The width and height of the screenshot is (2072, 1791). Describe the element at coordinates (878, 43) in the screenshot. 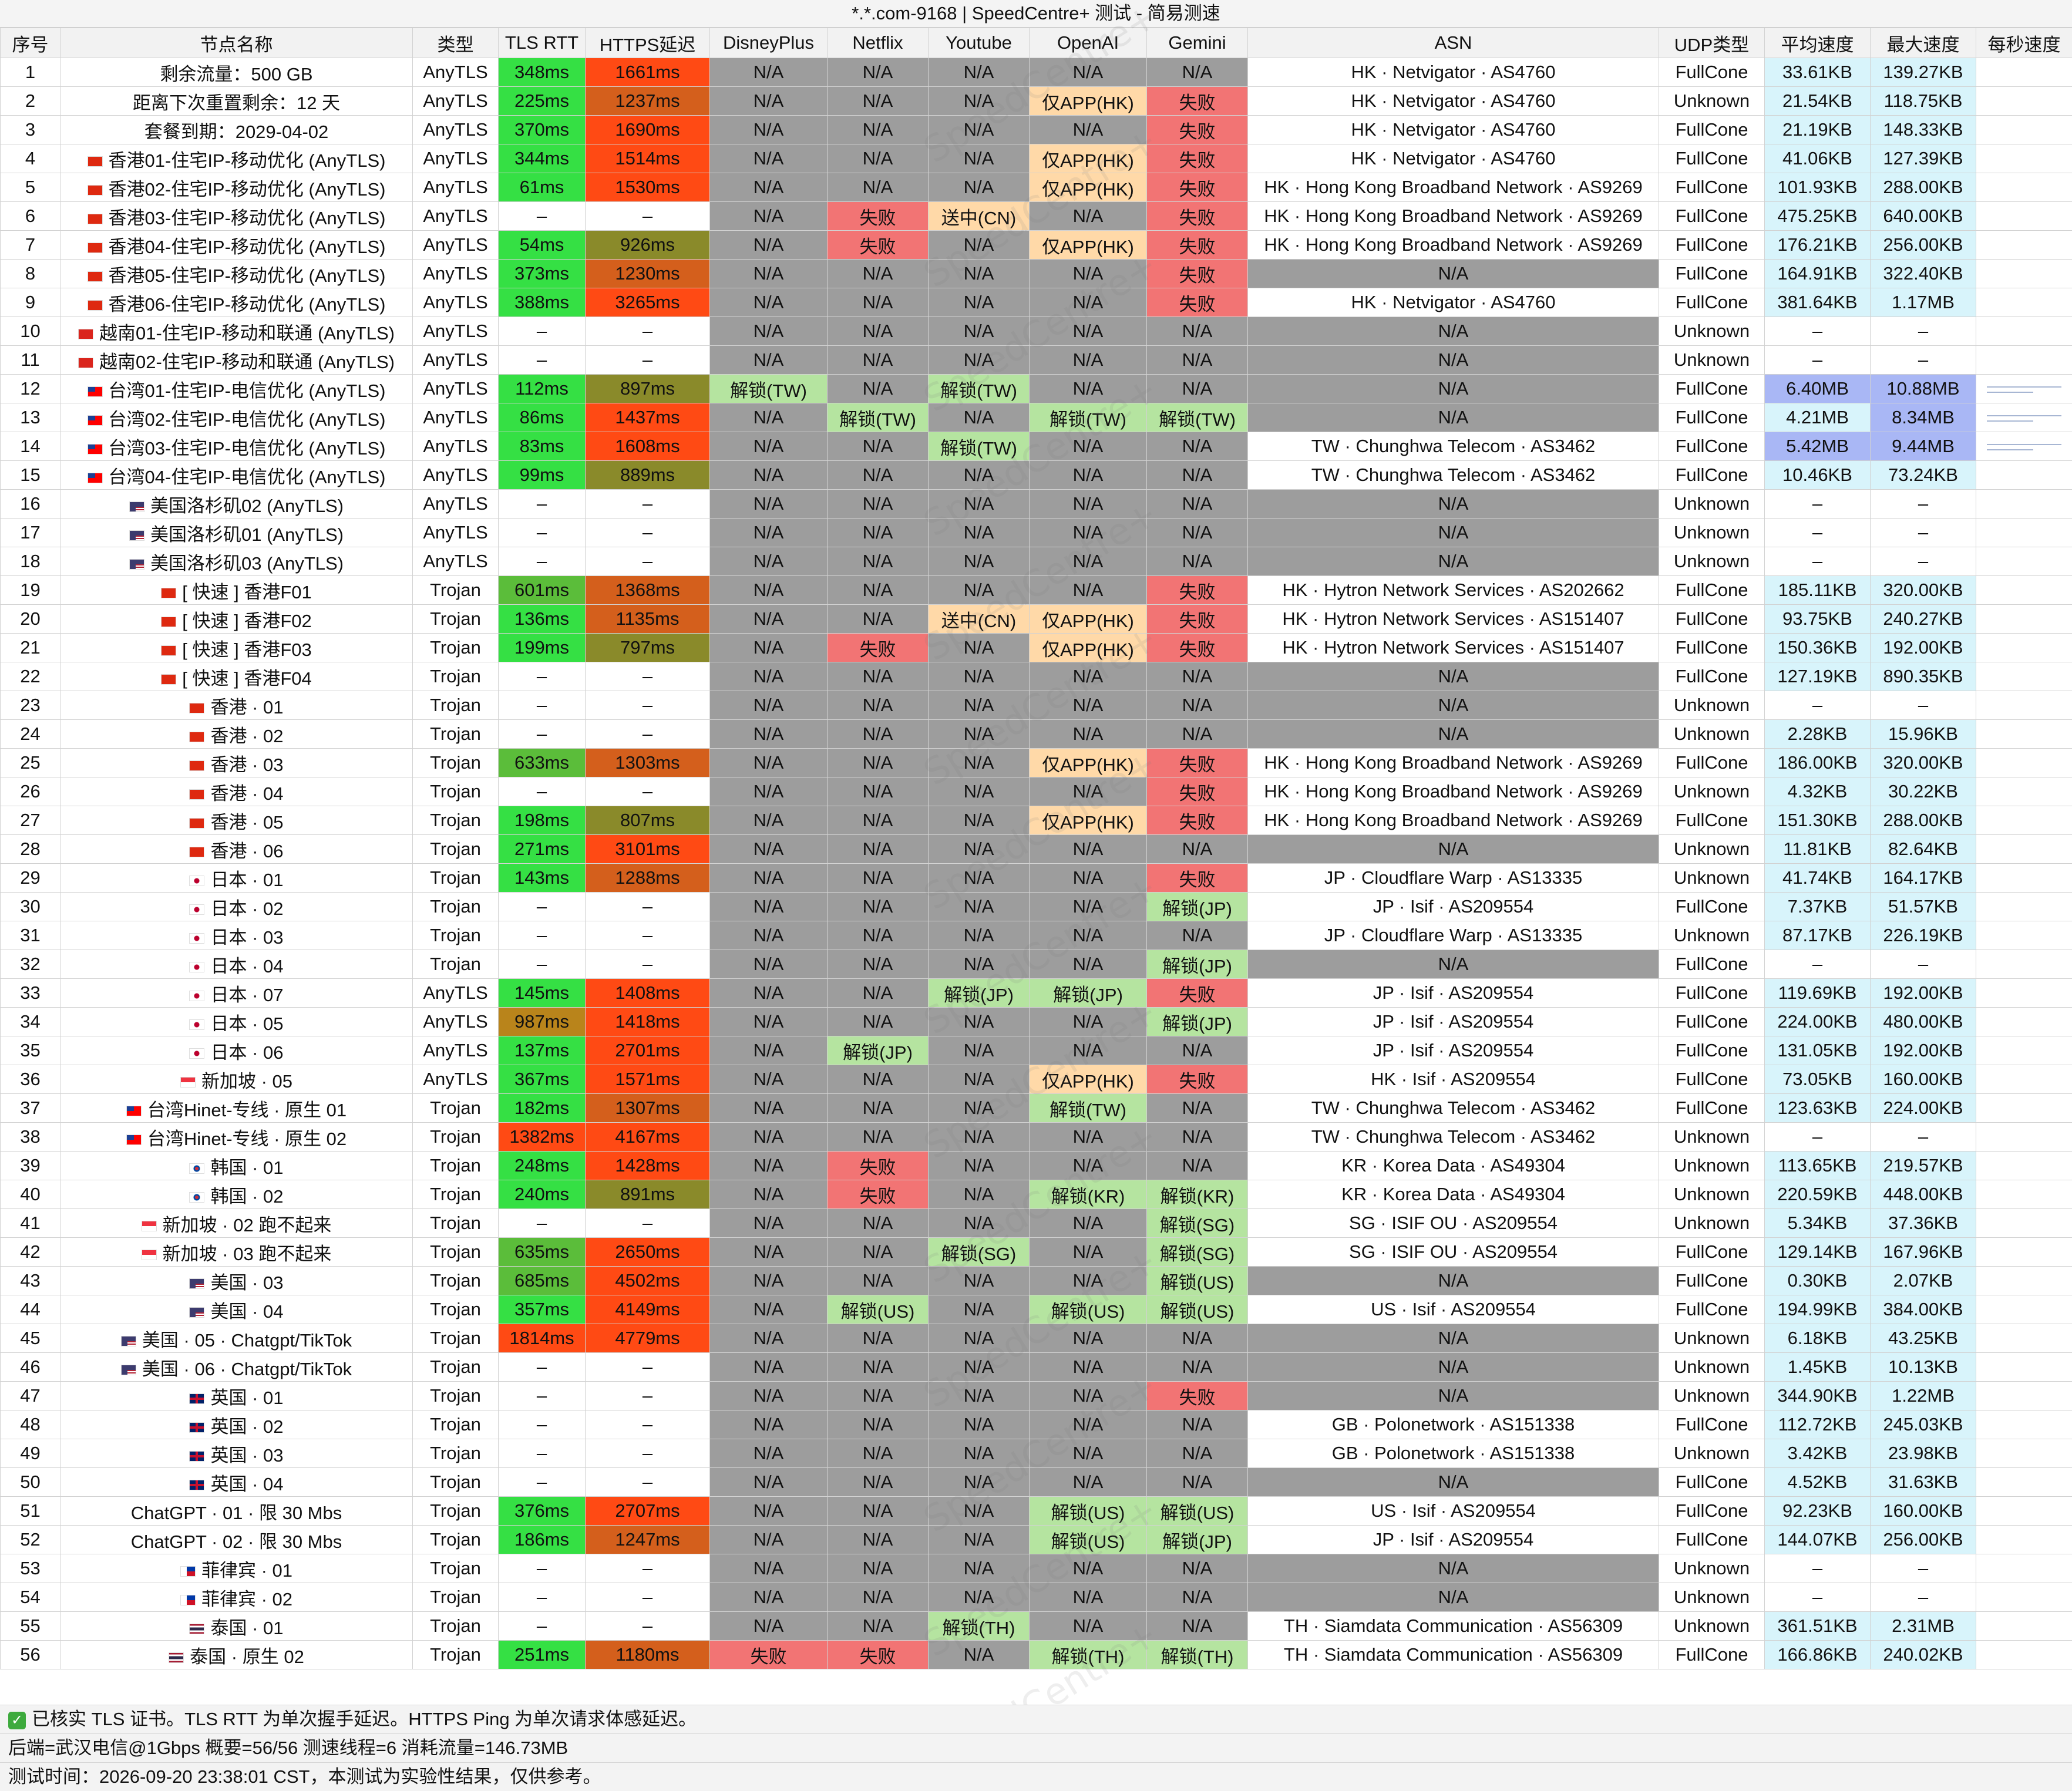

I see `column-header-netflix: Netflix` at that location.